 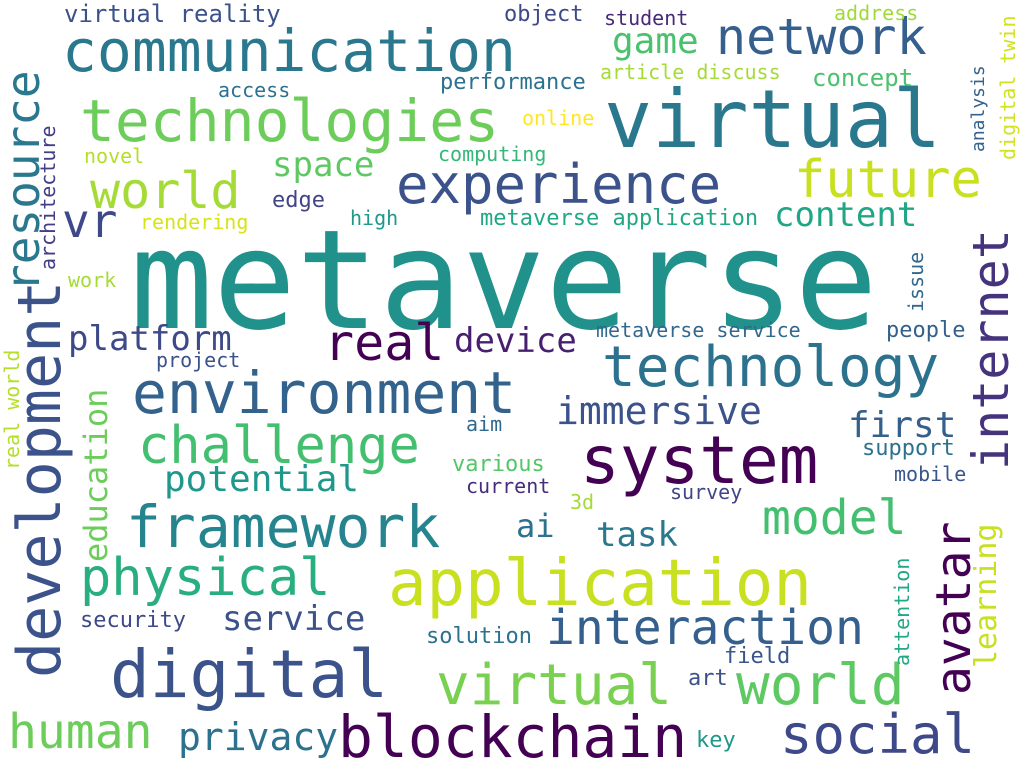 What do you see at coordinates (698, 330) in the screenshot?
I see `word-metaverse-service: metaverse service` at bounding box center [698, 330].